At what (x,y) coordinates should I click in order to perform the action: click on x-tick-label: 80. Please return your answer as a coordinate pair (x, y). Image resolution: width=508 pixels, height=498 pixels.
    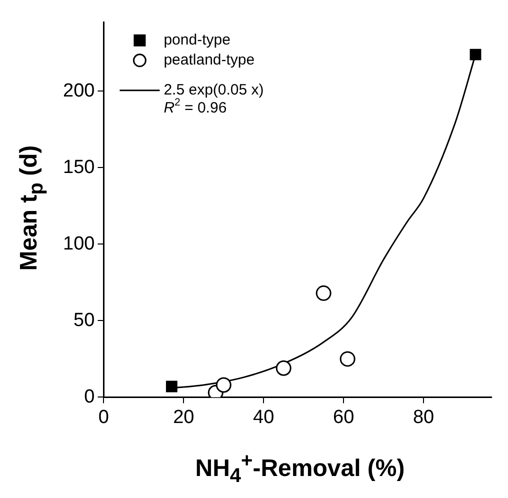
    Looking at the image, I should click on (423, 417).